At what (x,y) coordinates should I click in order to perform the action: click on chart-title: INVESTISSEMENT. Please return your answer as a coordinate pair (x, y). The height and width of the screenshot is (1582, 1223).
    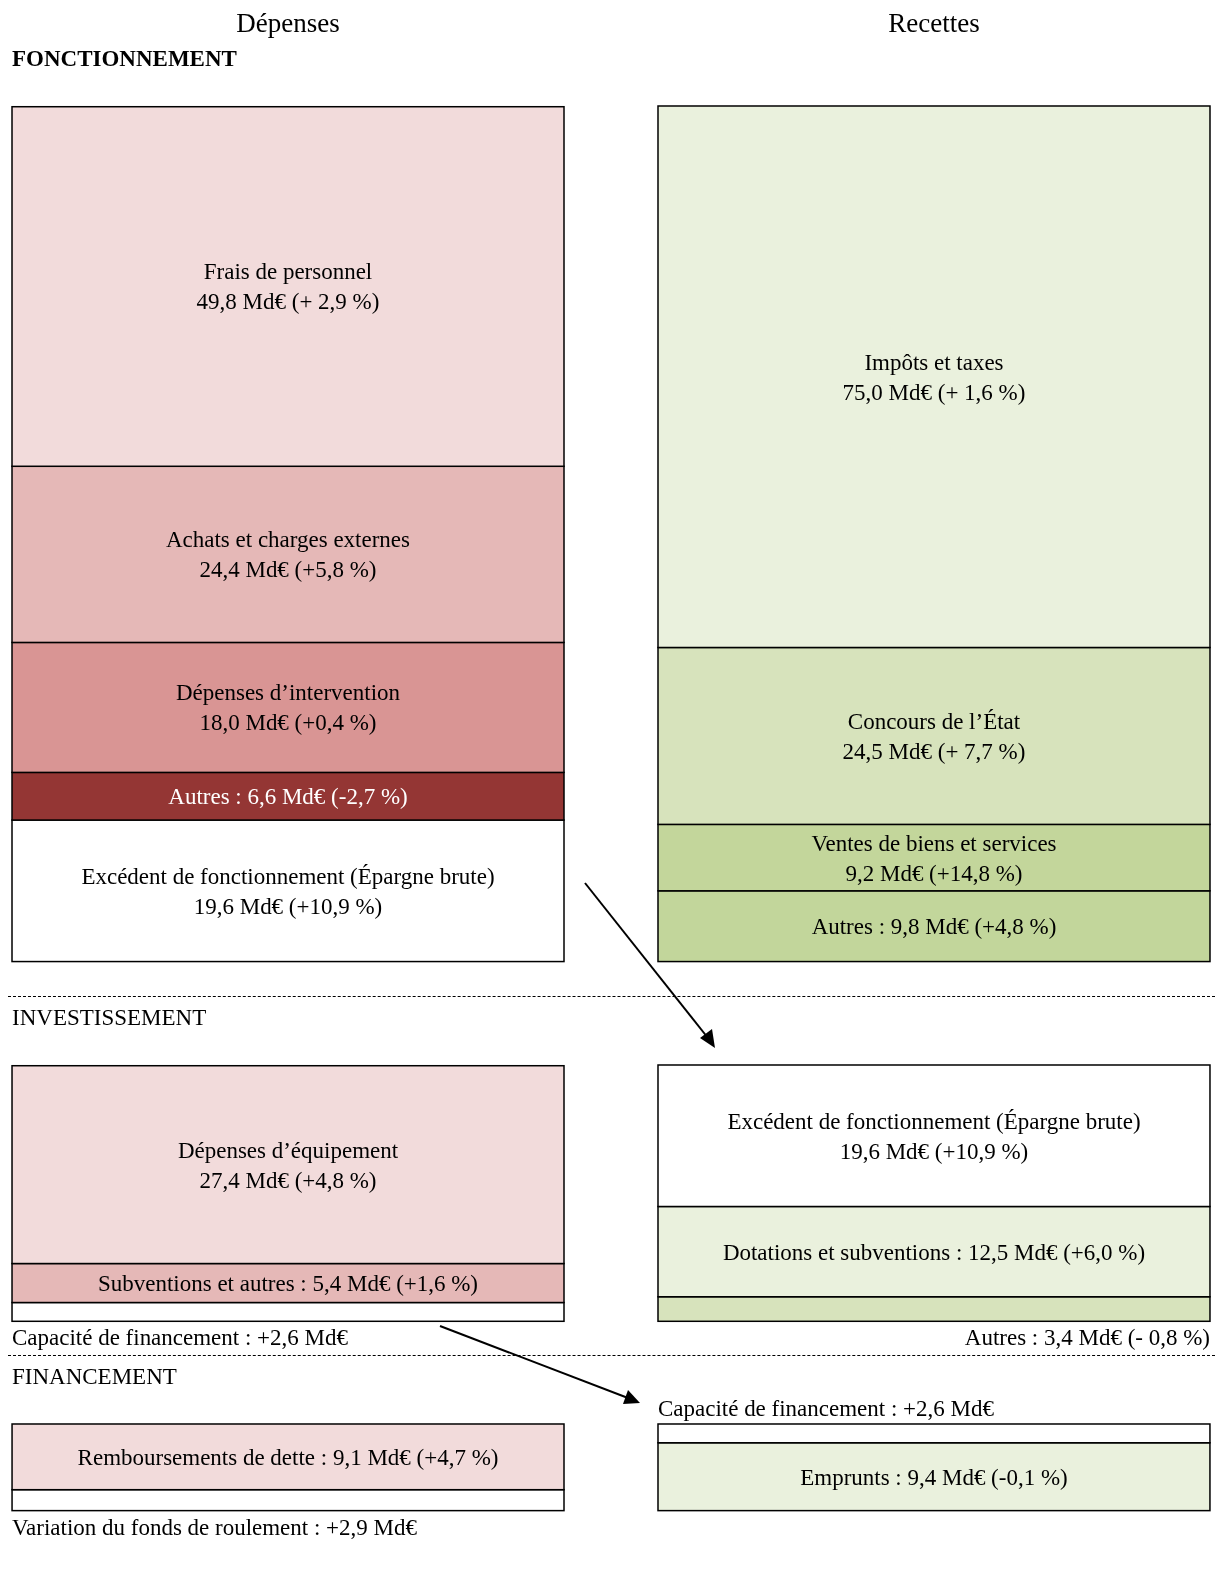
    Looking at the image, I should click on (109, 1017).